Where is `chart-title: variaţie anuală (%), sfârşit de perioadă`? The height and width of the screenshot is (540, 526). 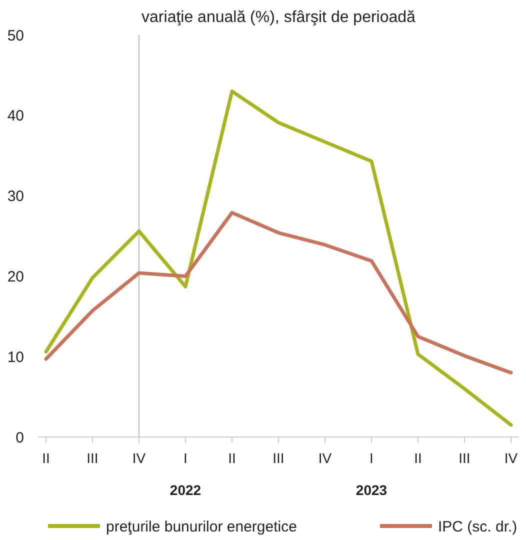
chart-title: variaţie anuală (%), sfârşit de perioadă is located at coordinates (279, 17).